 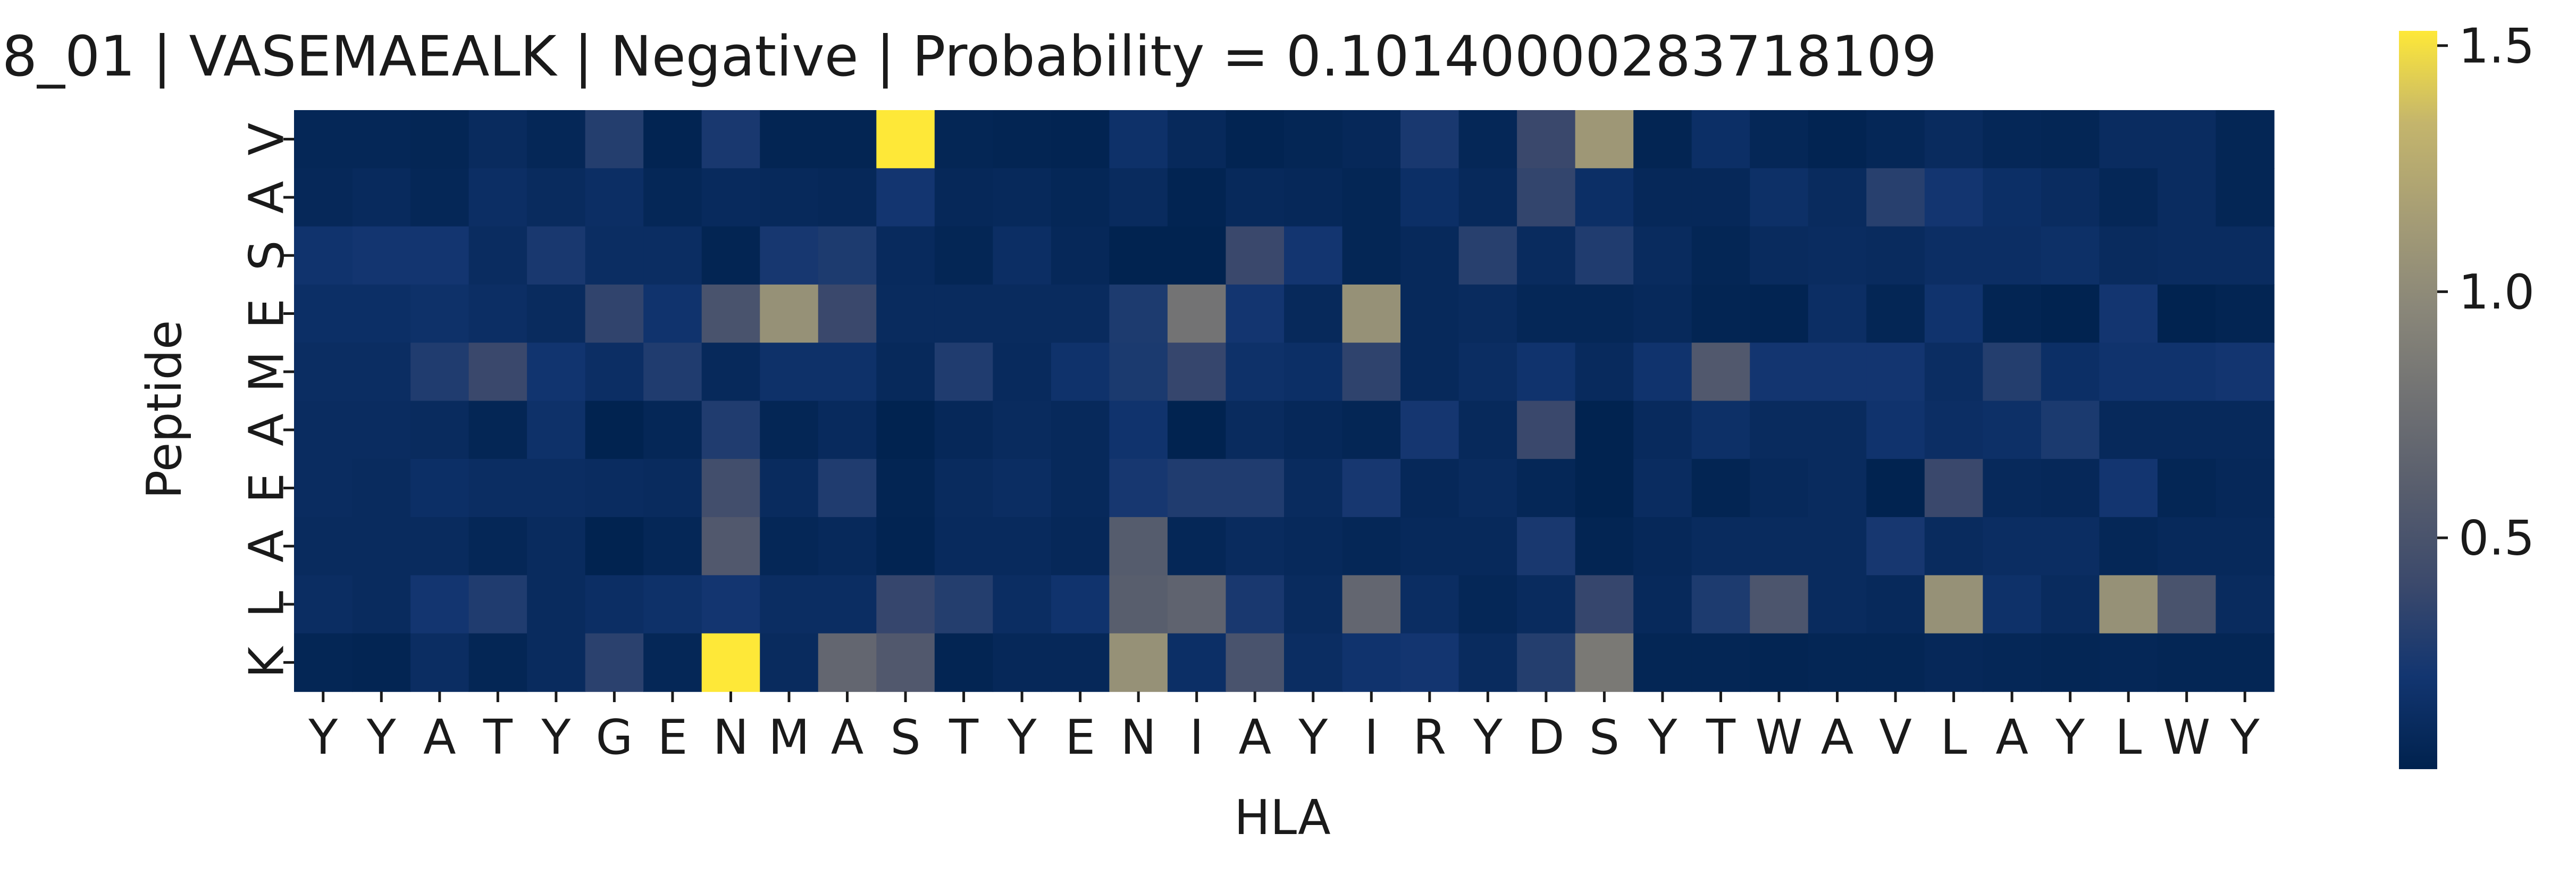 I want to click on x-tick-label: W, so click(x=2186, y=737).